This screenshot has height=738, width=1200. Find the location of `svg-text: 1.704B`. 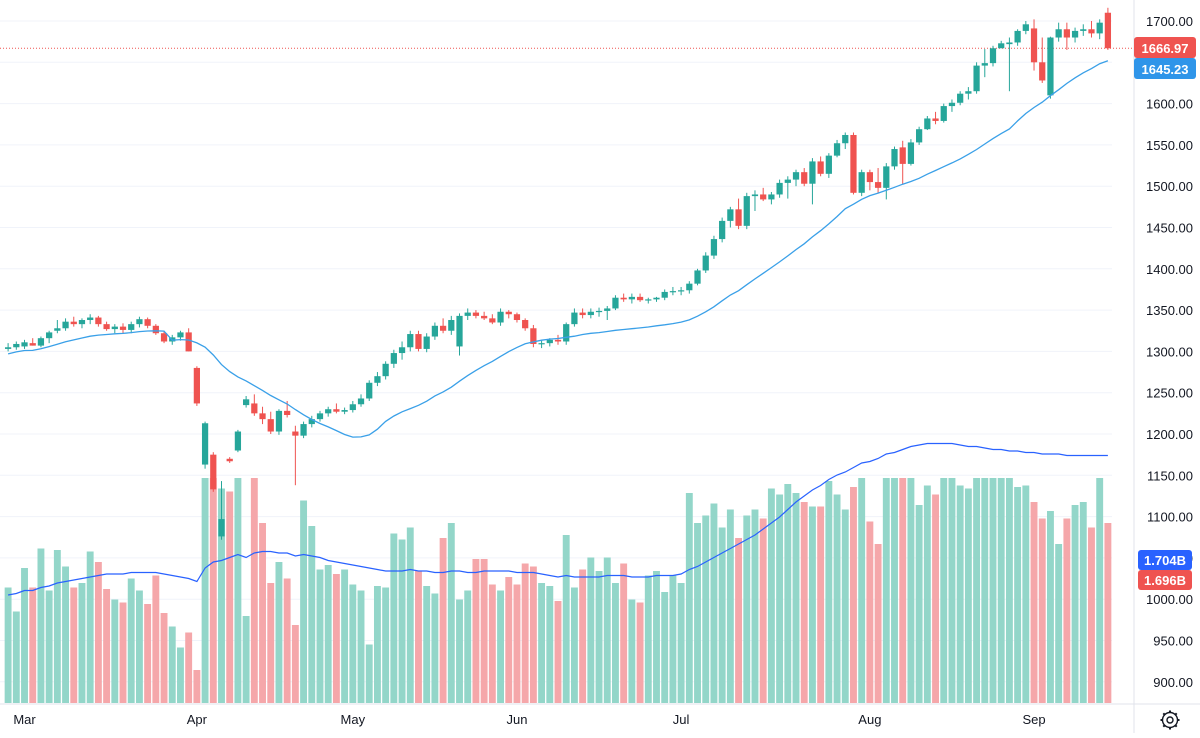

svg-text: 1.704B is located at coordinates (1165, 560).